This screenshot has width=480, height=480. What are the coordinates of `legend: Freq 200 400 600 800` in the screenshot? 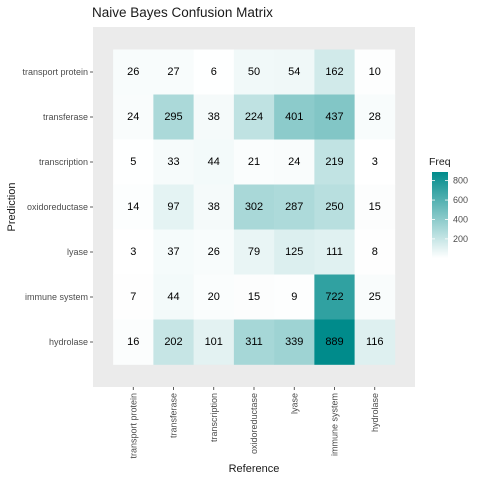 It's located at (448, 207).